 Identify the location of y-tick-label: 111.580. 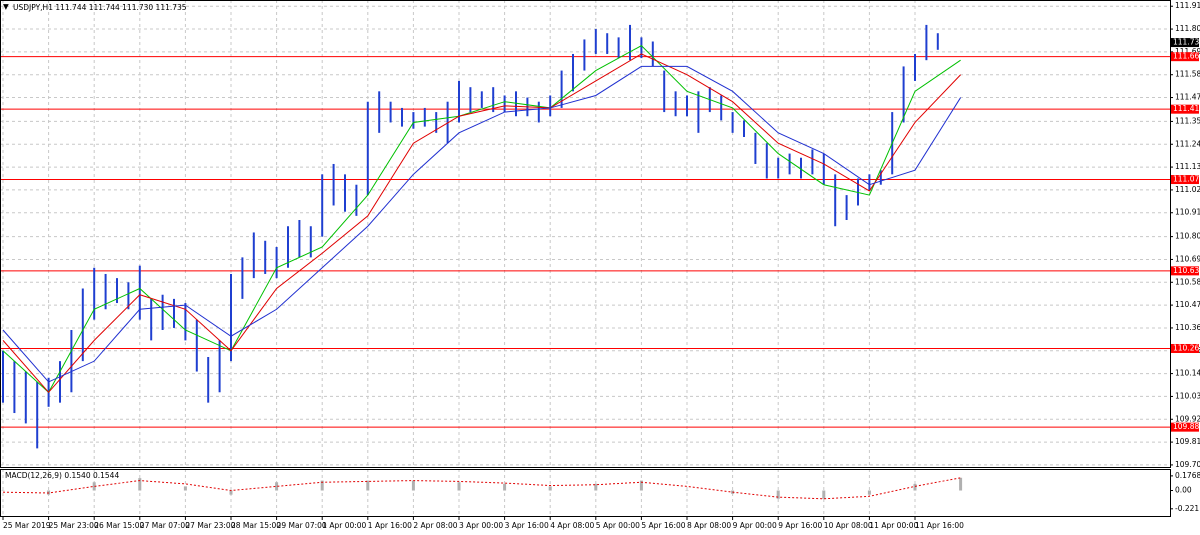
(1187, 74).